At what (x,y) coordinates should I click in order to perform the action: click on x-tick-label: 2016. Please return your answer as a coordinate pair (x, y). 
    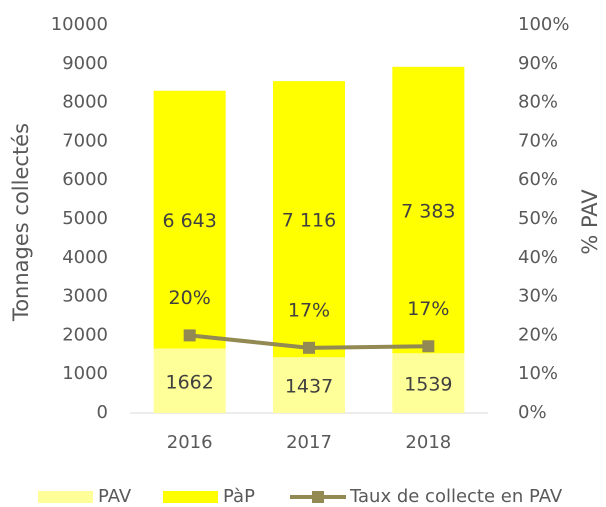
    Looking at the image, I should click on (190, 442).